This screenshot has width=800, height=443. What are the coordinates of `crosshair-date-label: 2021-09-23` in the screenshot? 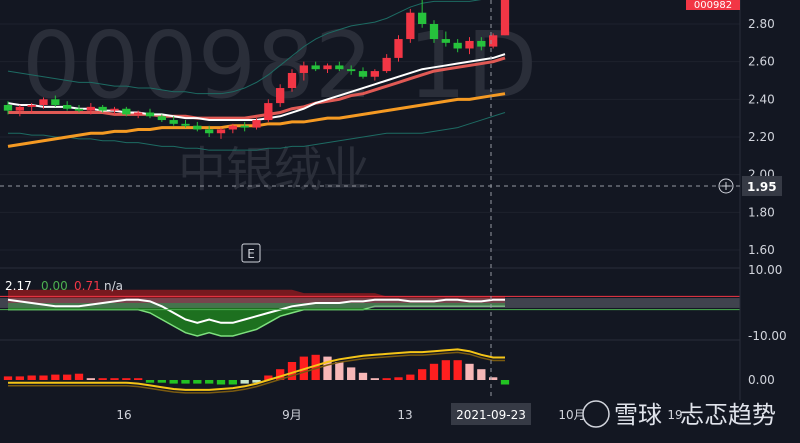 It's located at (491, 414).